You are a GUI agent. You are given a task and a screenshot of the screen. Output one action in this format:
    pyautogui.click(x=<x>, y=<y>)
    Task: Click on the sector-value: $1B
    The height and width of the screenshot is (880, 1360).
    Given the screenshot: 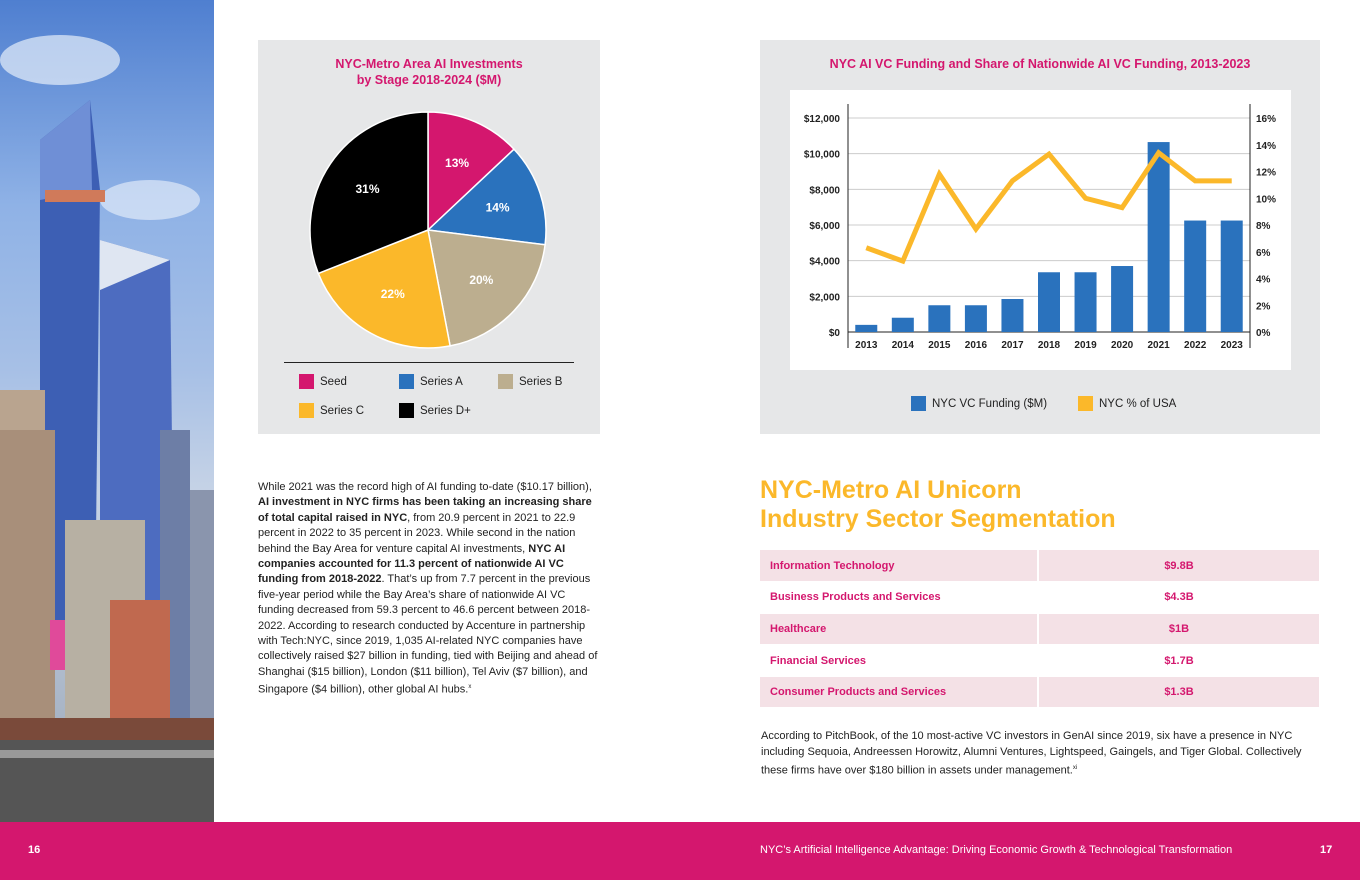 What is the action you would take?
    pyautogui.click(x=1178, y=629)
    